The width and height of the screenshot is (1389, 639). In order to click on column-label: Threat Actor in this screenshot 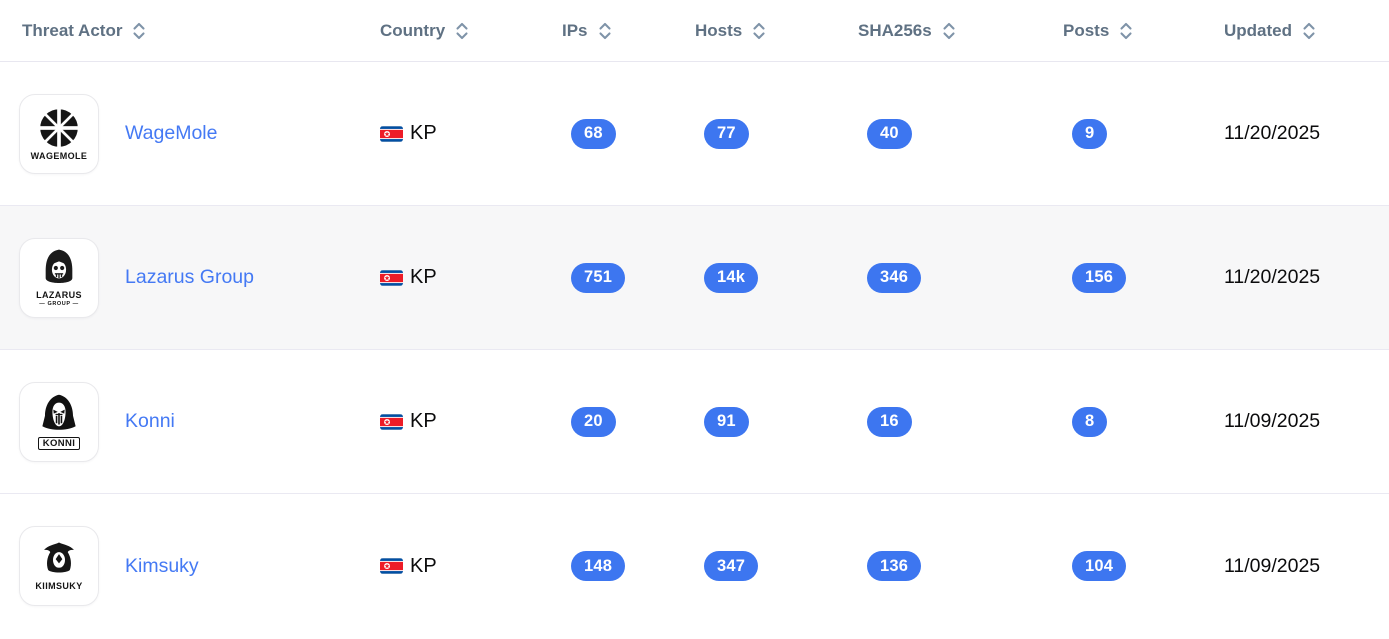, I will do `click(72, 30)`.